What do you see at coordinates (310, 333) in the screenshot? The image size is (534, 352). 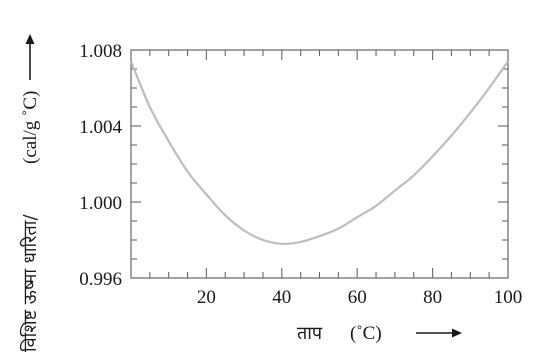 I see `x-axis-label: ताप` at bounding box center [310, 333].